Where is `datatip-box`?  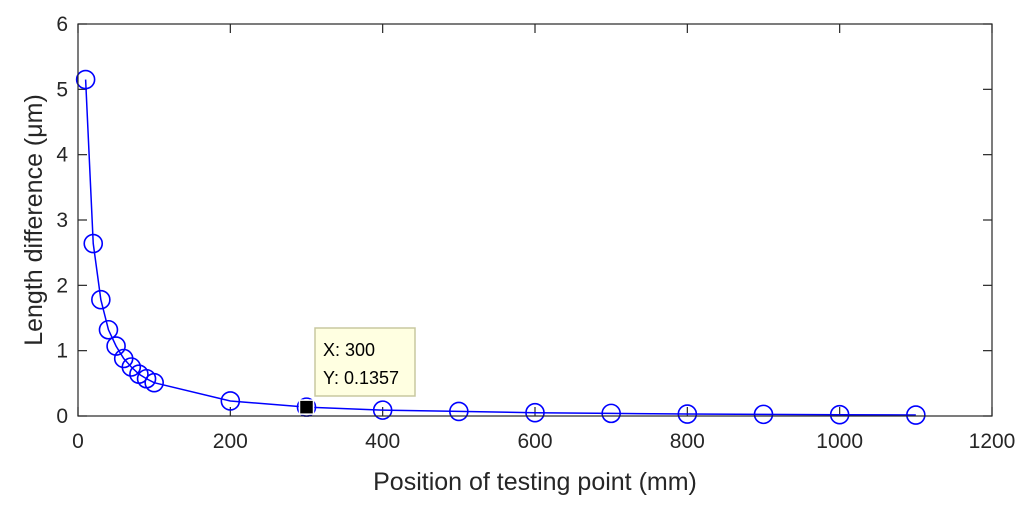 datatip-box is located at coordinates (365, 362).